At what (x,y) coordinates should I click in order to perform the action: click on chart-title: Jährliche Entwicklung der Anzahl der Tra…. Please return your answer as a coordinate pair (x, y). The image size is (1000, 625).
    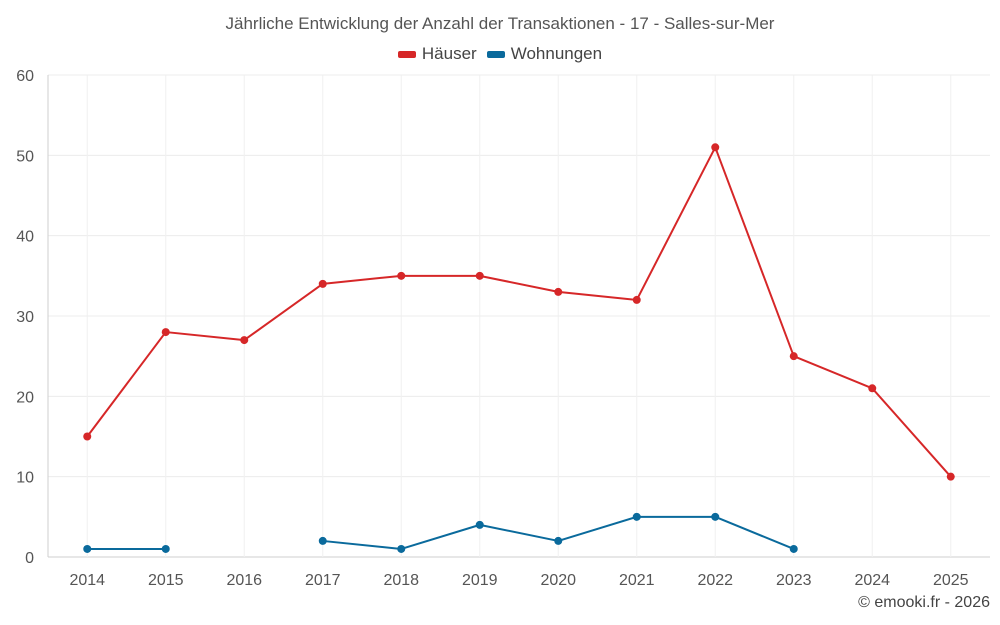
    Looking at the image, I should click on (500, 23).